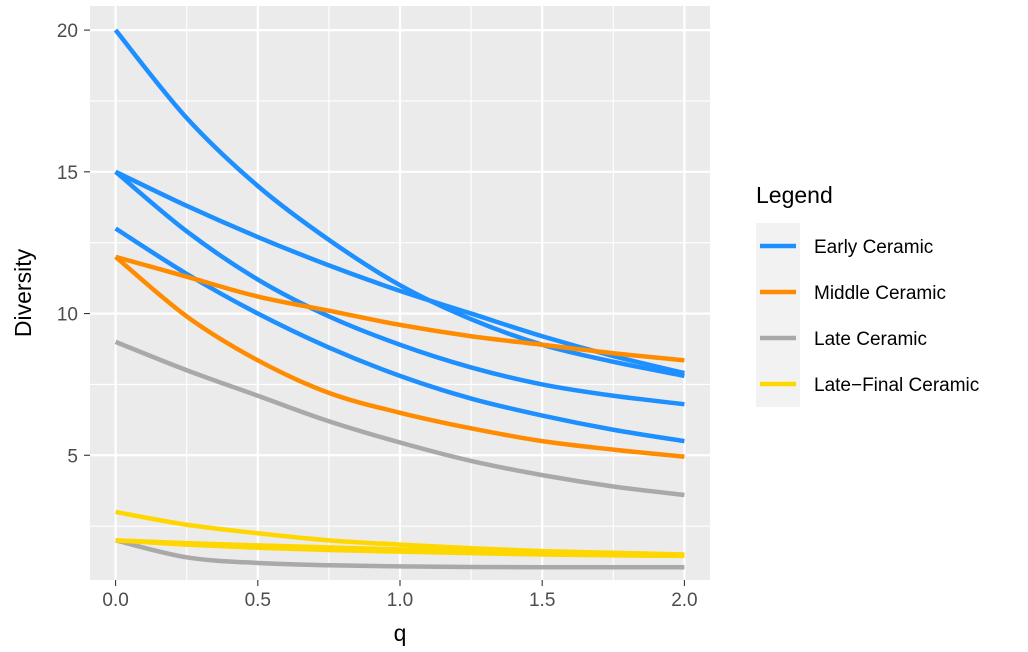 This screenshot has height=652, width=1028. What do you see at coordinates (67, 173) in the screenshot?
I see `y-tick-label: 15` at bounding box center [67, 173].